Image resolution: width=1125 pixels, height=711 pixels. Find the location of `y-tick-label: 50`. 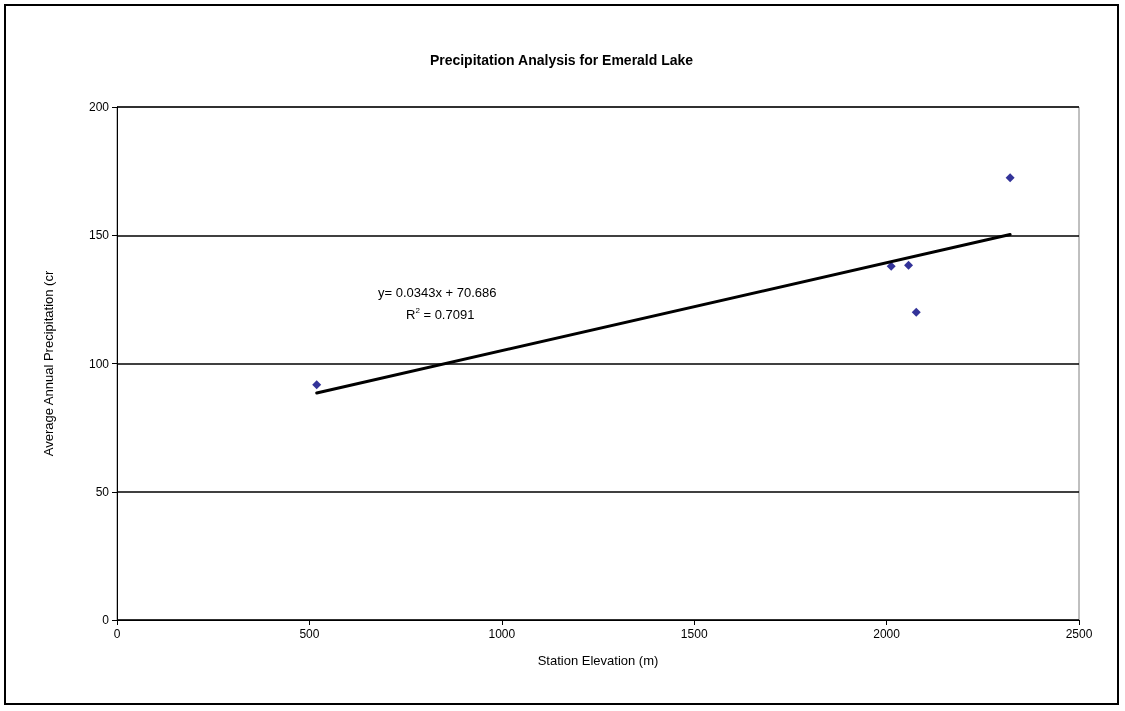

y-tick-label: 50 is located at coordinates (102, 491).